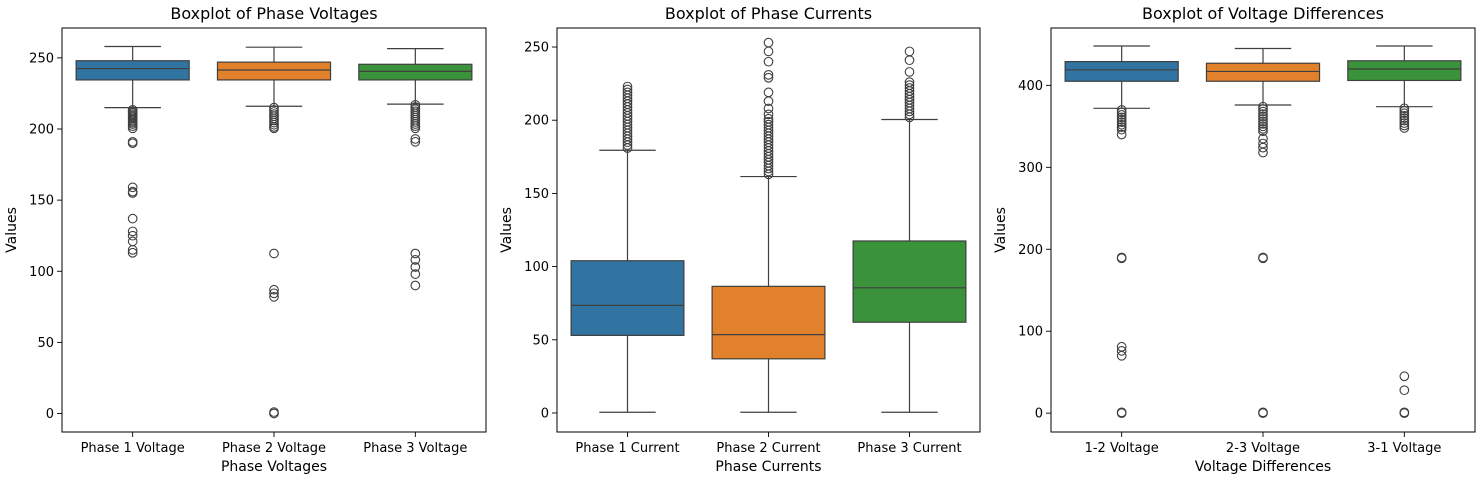  I want to click on y-tick-label: 300, so click(1030, 168).